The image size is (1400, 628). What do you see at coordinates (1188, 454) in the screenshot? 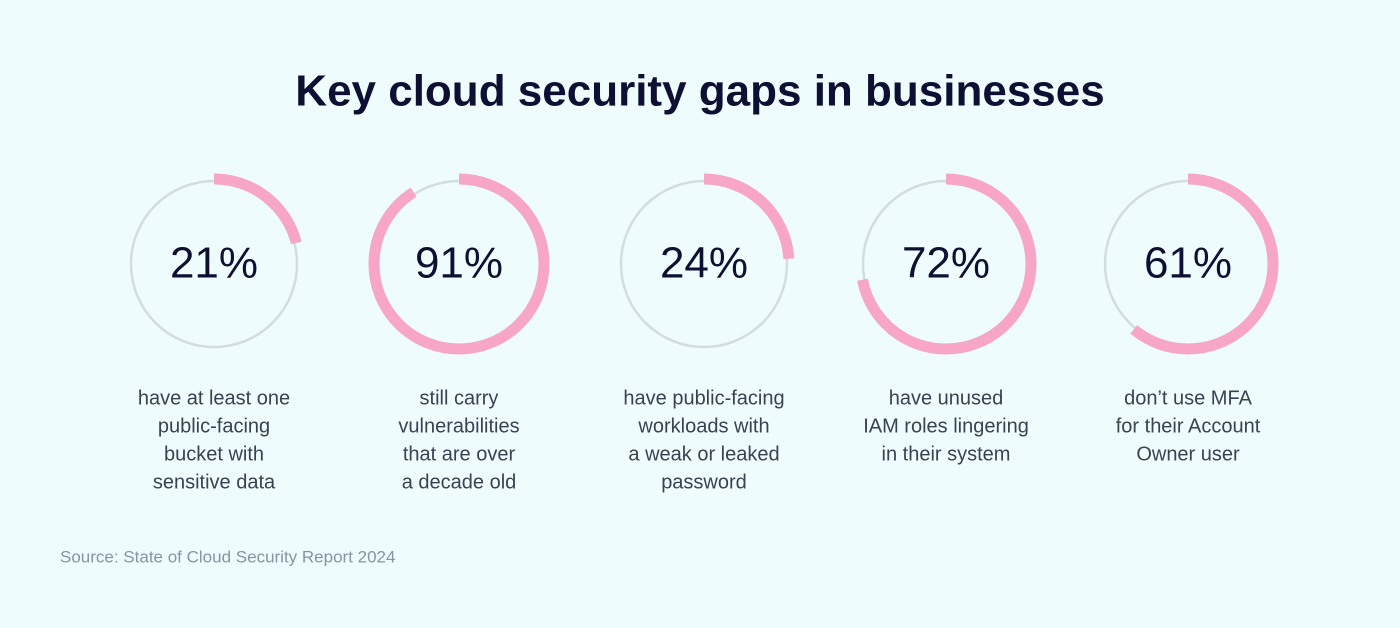
I see `description-line: Owner user` at bounding box center [1188, 454].